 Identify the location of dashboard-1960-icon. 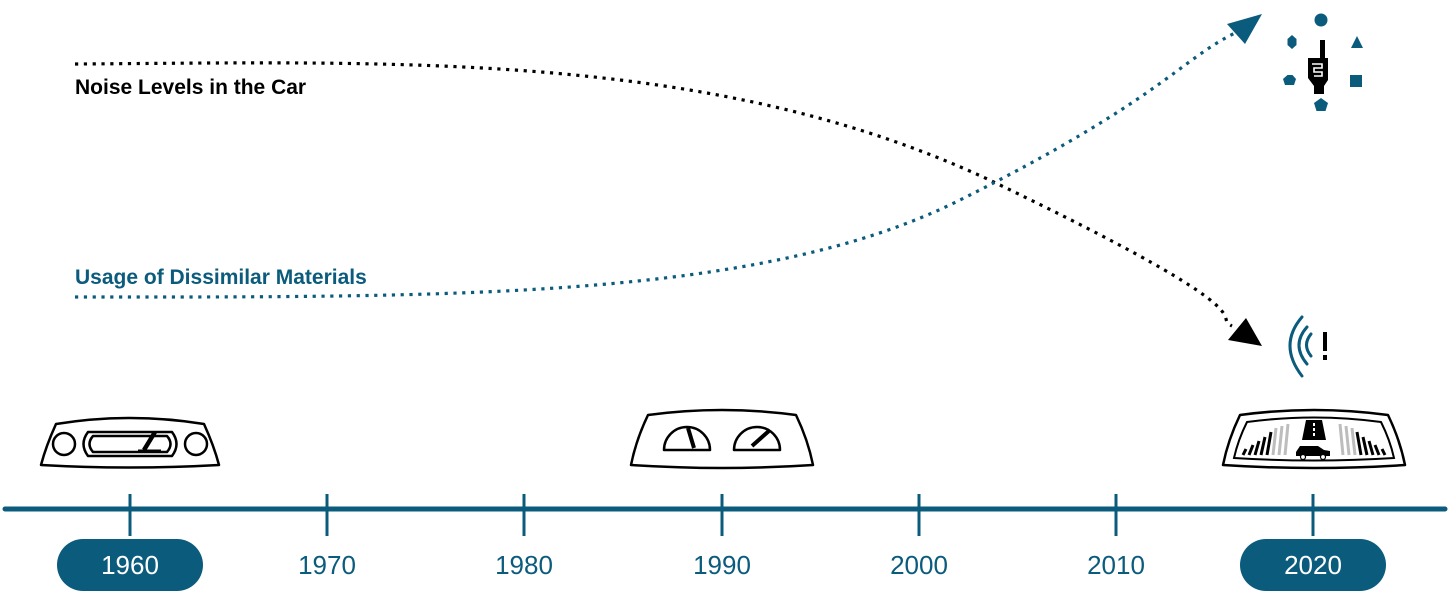
(130, 442).